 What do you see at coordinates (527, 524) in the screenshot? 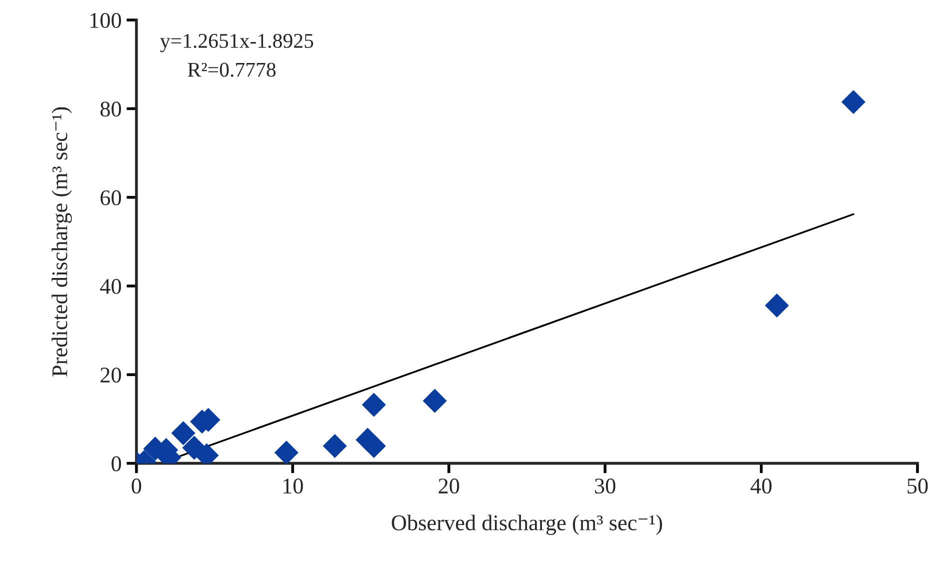
I see `x-axis-title: Observed discharge (m³ sec⁻¹)` at bounding box center [527, 524].